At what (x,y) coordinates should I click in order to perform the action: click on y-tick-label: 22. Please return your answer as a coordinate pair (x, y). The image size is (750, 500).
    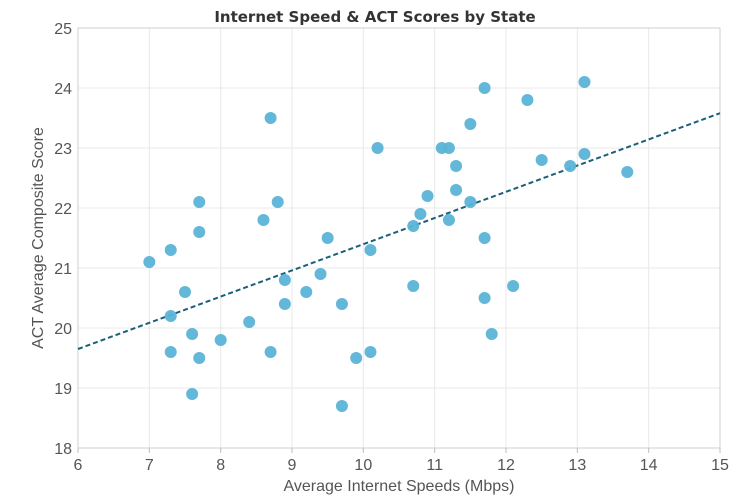
    Looking at the image, I should click on (63, 209).